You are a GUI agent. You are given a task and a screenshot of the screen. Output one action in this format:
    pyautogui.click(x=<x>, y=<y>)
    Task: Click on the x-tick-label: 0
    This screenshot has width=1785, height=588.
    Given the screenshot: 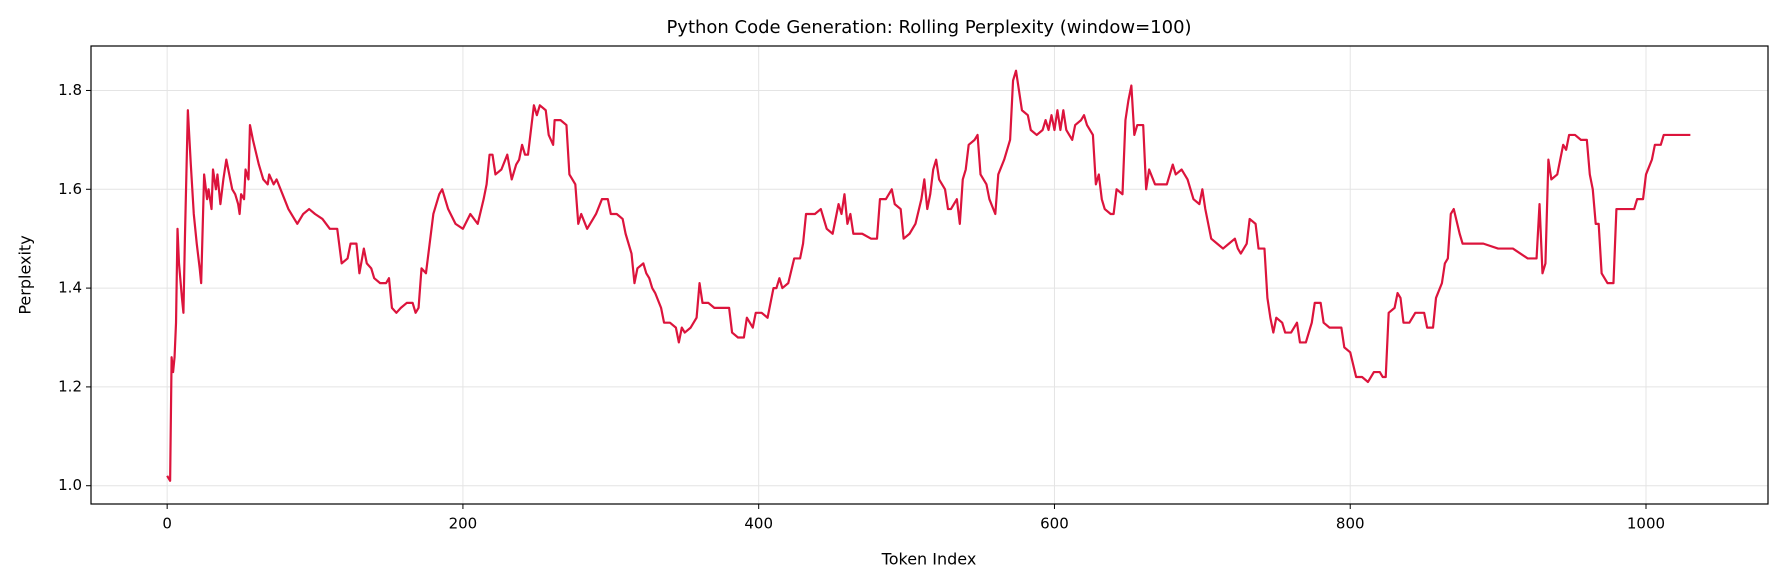 What is the action you would take?
    pyautogui.click(x=167, y=524)
    